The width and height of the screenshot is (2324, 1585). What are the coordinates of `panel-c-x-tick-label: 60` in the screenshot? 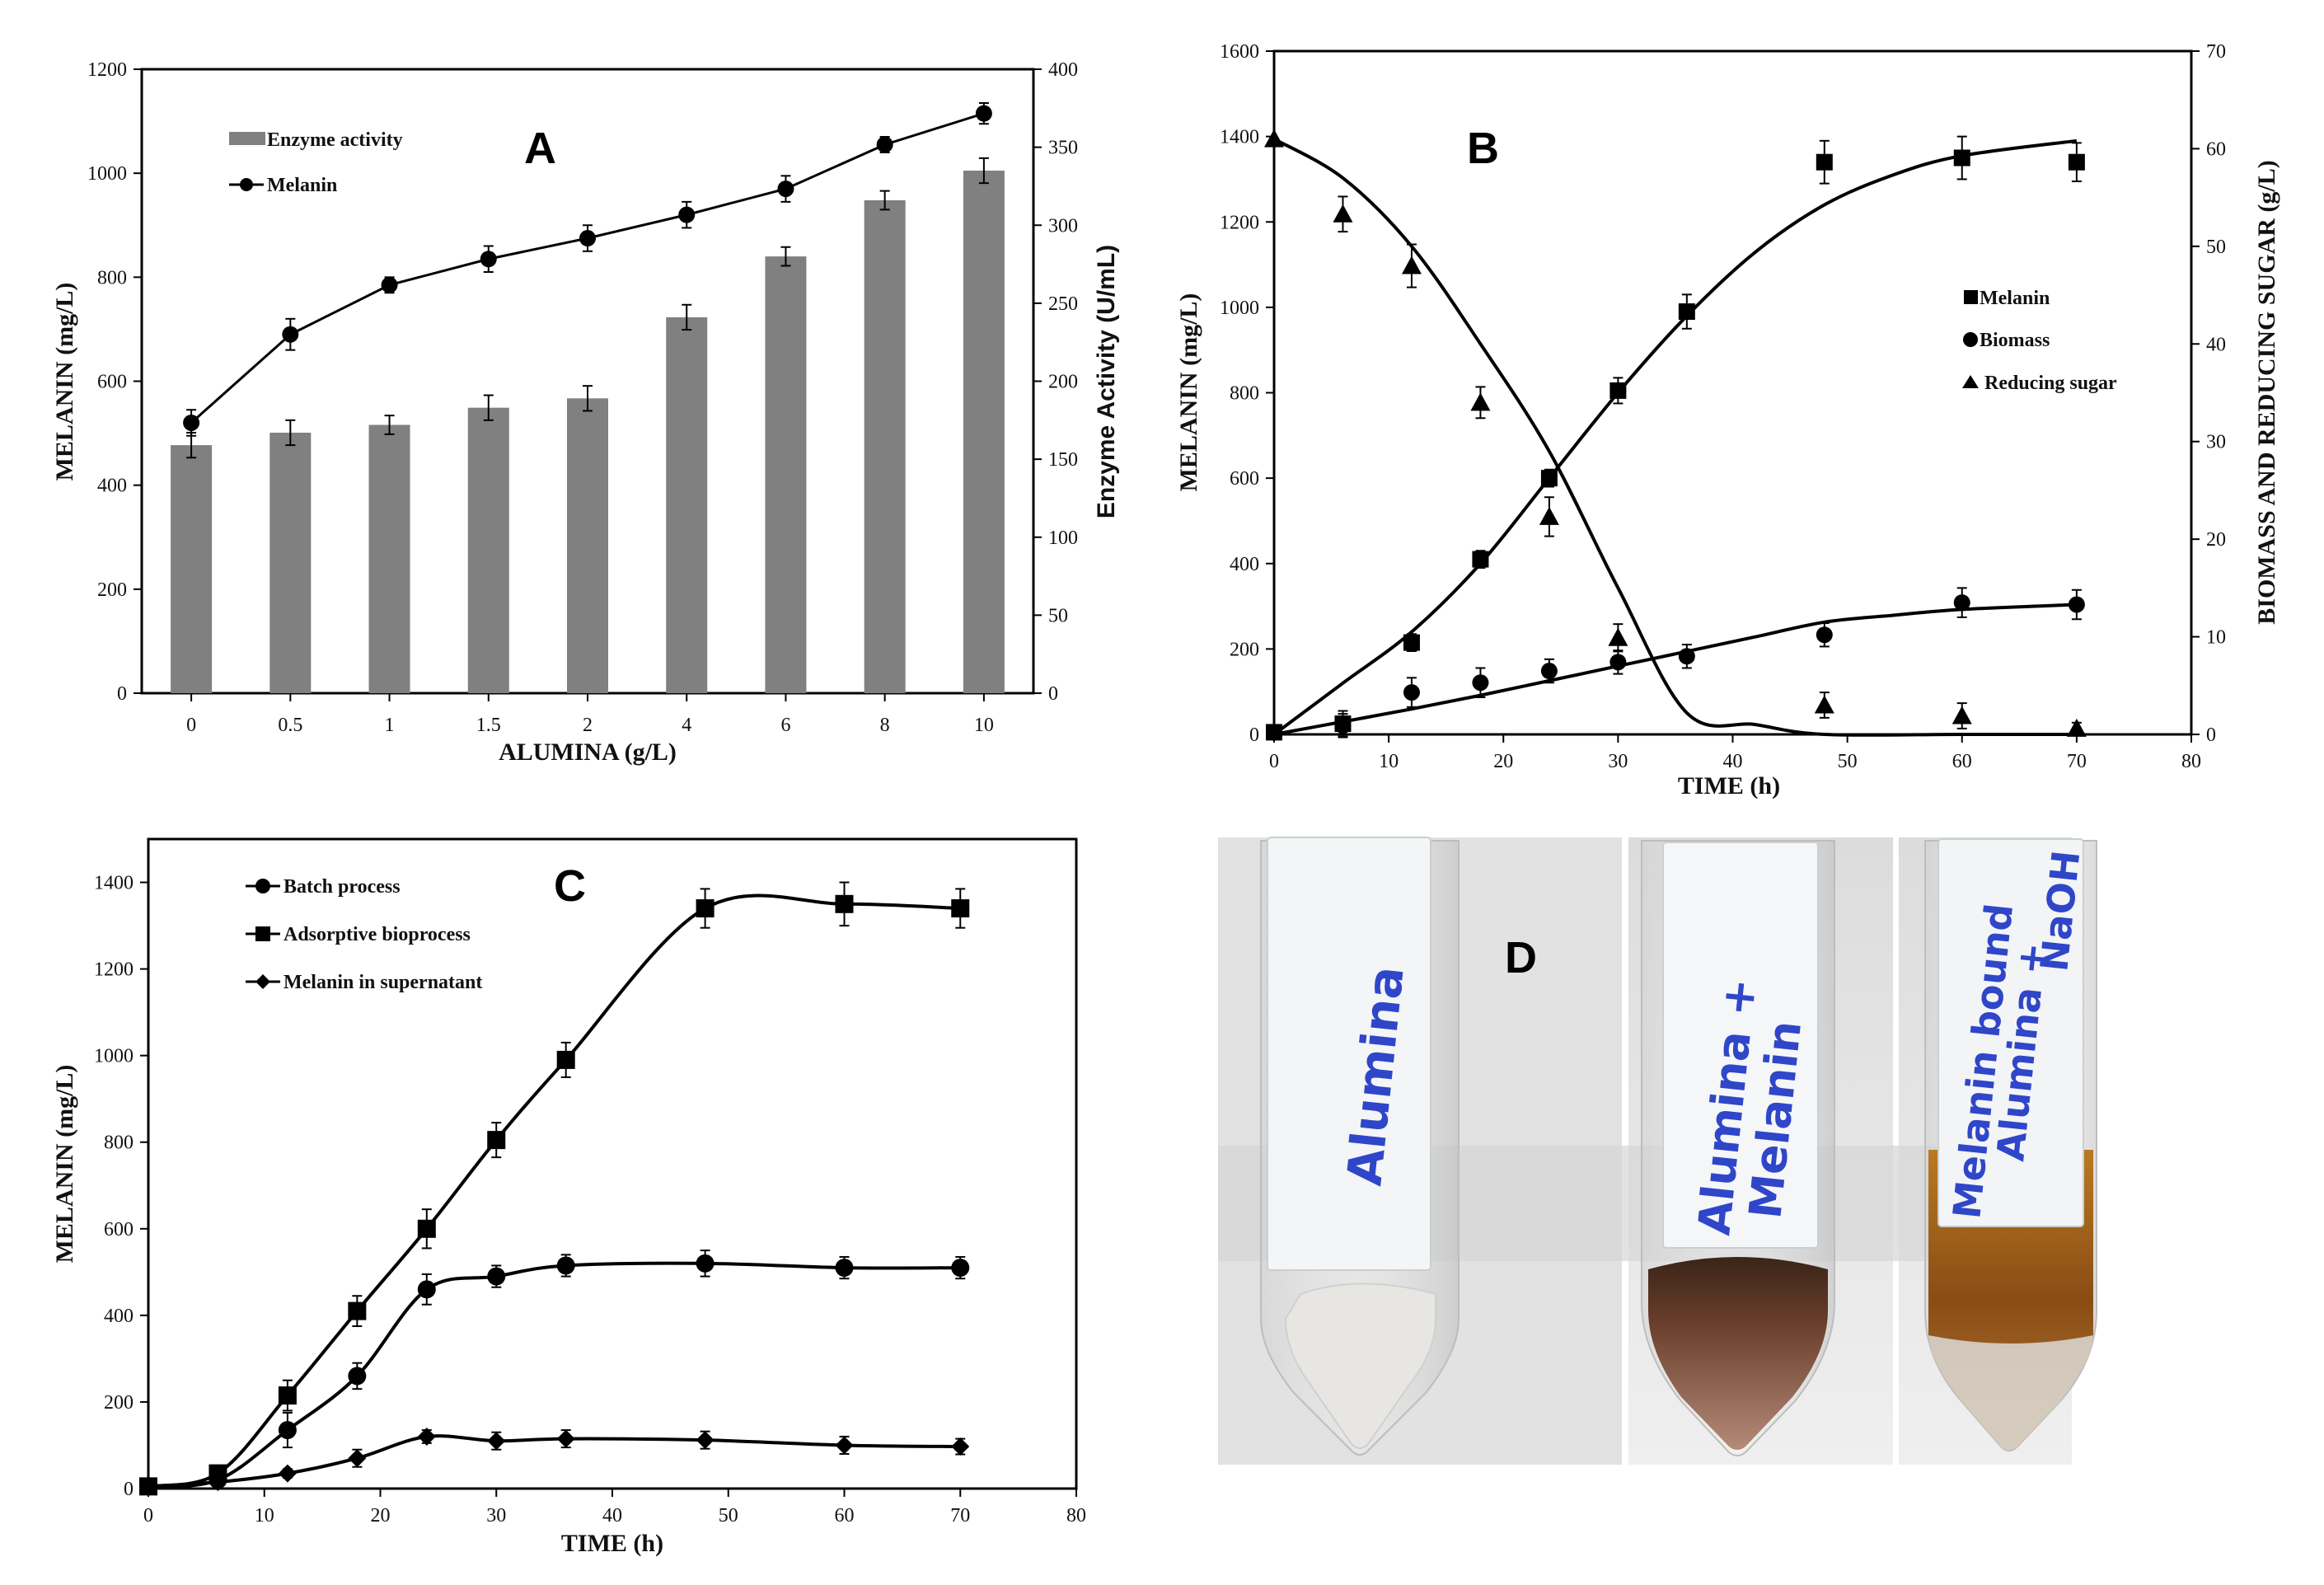 It's located at (845, 1515).